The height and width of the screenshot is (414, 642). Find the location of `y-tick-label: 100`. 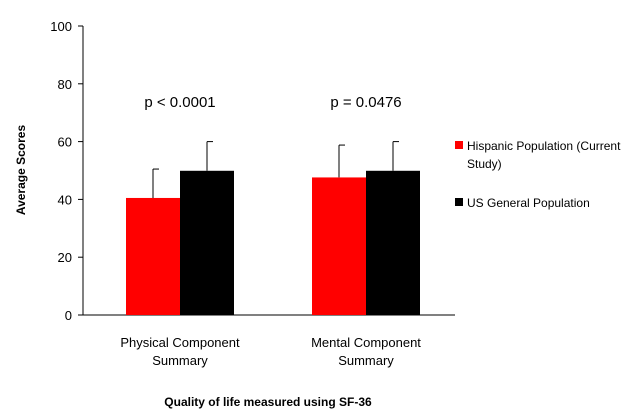

y-tick-label: 100 is located at coordinates (61, 26).